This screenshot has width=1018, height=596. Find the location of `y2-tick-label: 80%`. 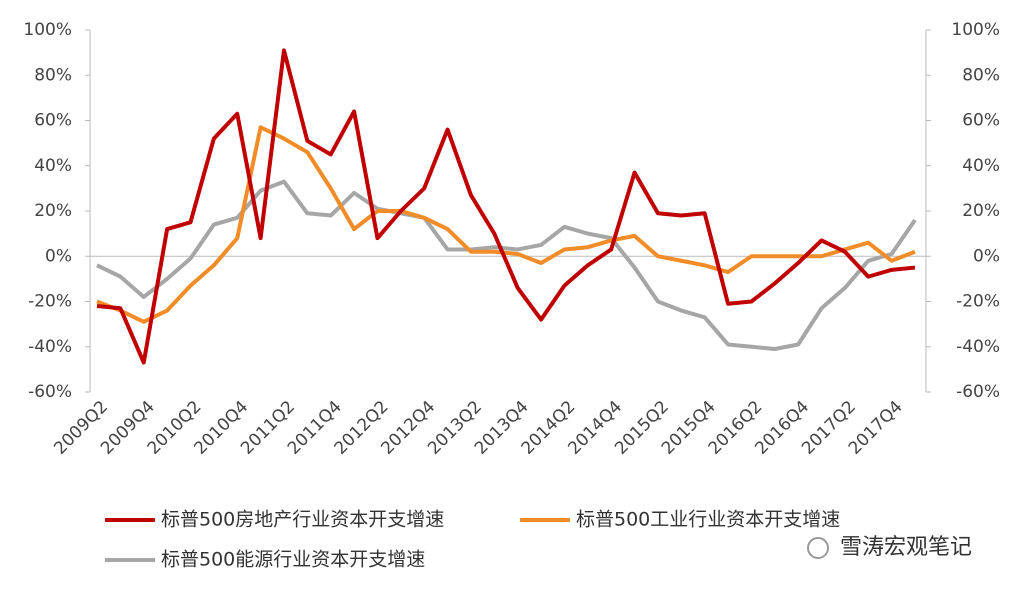

y2-tick-label: 80% is located at coordinates (981, 75).